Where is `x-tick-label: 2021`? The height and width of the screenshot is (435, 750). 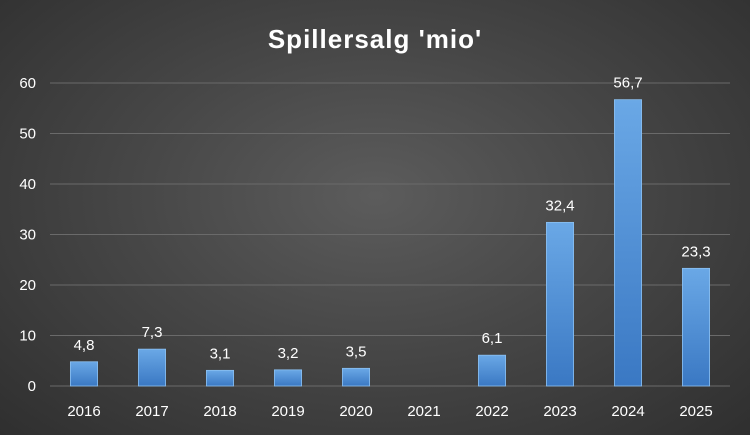
x-tick-label: 2021 is located at coordinates (423, 411).